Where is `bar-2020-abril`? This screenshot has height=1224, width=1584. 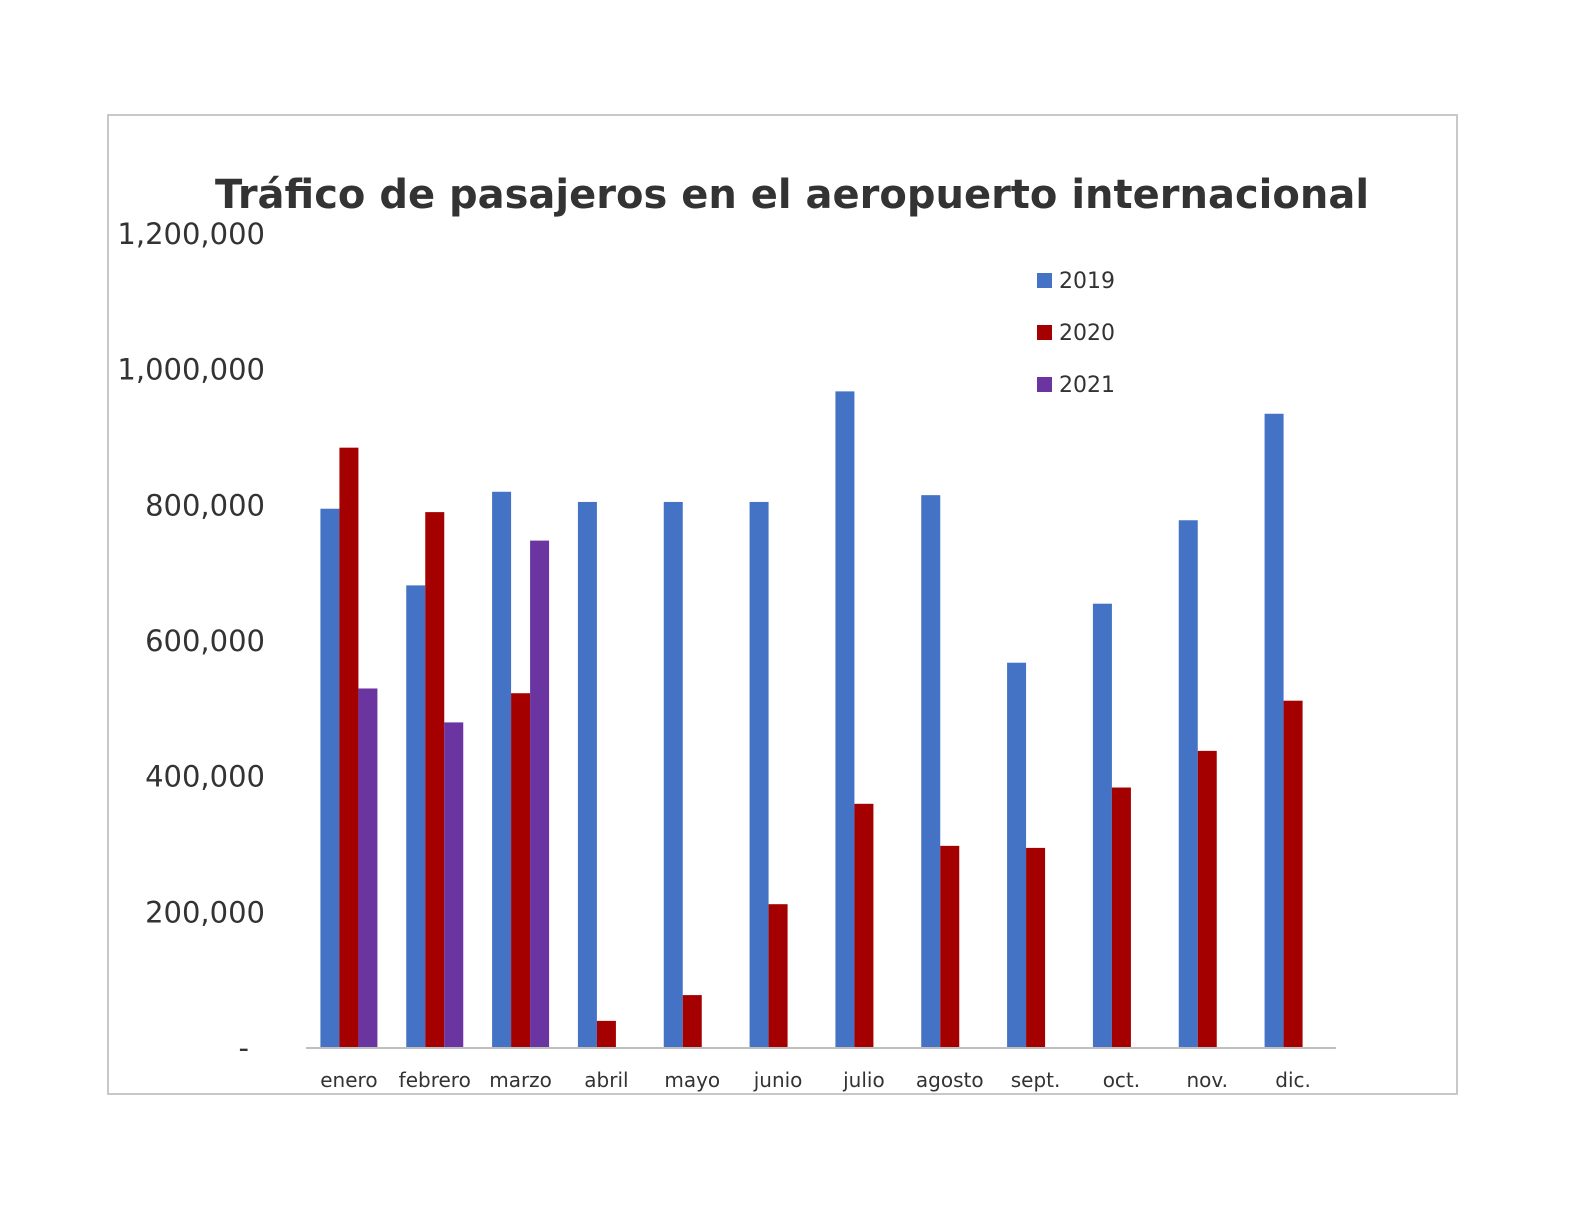 bar-2020-abril is located at coordinates (606, 1034).